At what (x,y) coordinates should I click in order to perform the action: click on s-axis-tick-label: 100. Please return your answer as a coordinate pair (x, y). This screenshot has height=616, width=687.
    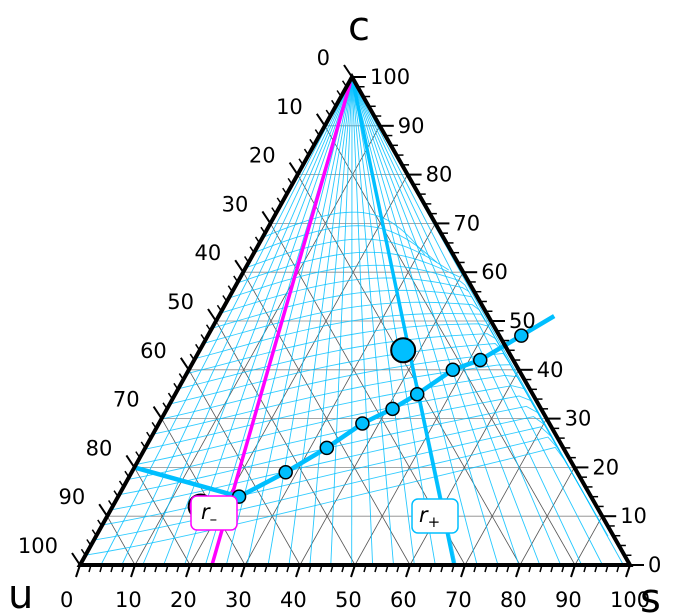
    Looking at the image, I should click on (630, 600).